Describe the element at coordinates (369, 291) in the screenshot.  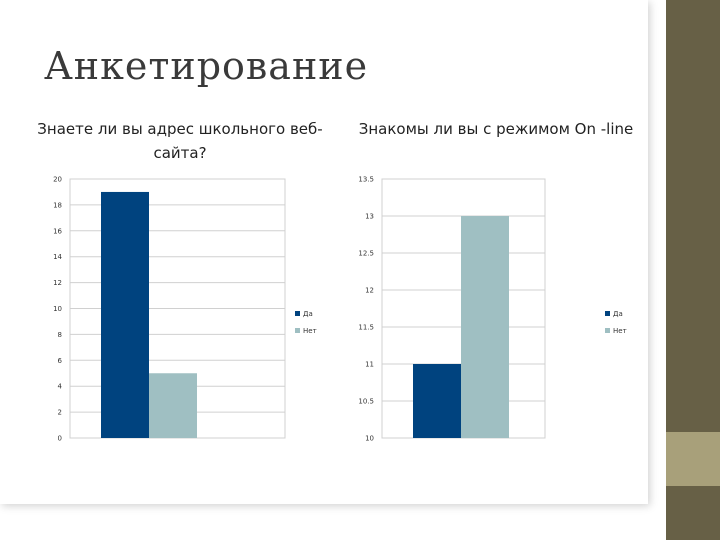
I see `y-tick-label-1-4: 12` at that location.